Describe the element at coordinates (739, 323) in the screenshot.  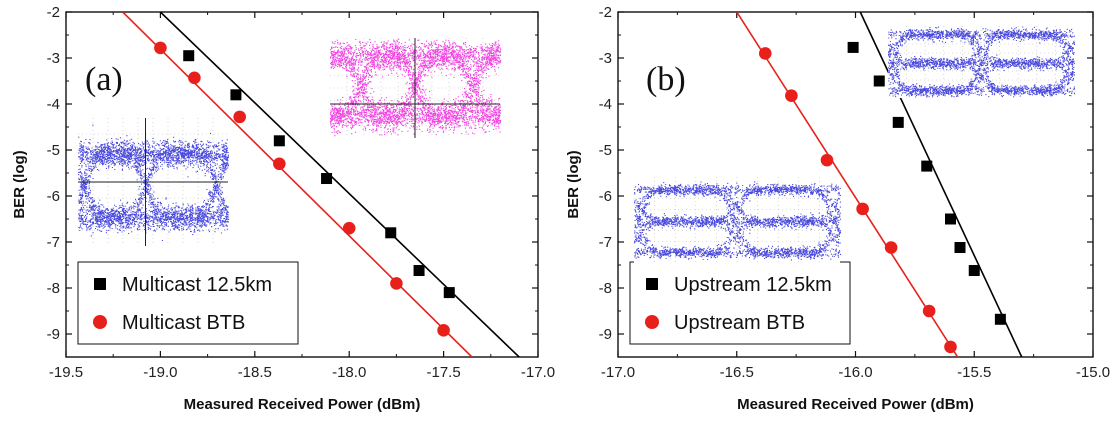
I see `legend-label: Upstream BTB` at that location.